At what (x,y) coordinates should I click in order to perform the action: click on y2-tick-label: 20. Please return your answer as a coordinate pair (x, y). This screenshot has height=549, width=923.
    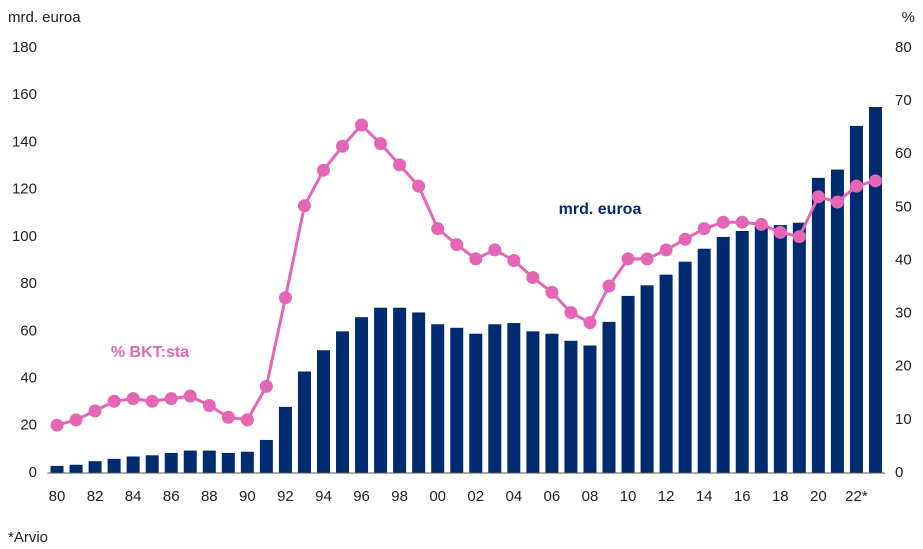
    Looking at the image, I should click on (903, 366).